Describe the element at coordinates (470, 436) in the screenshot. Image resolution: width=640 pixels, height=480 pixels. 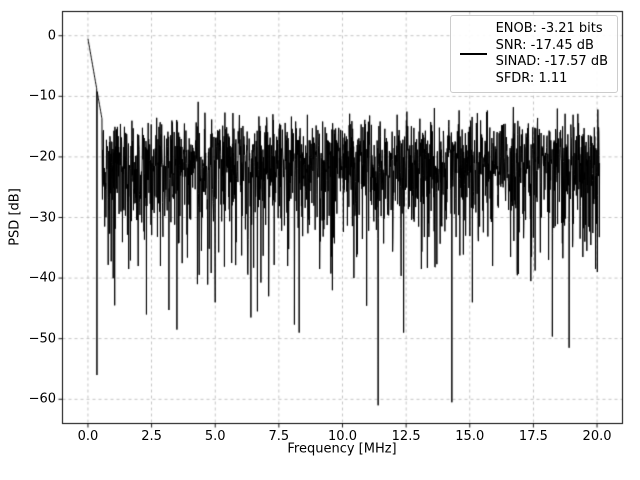
I see `x-tick-label: 15.0` at that location.